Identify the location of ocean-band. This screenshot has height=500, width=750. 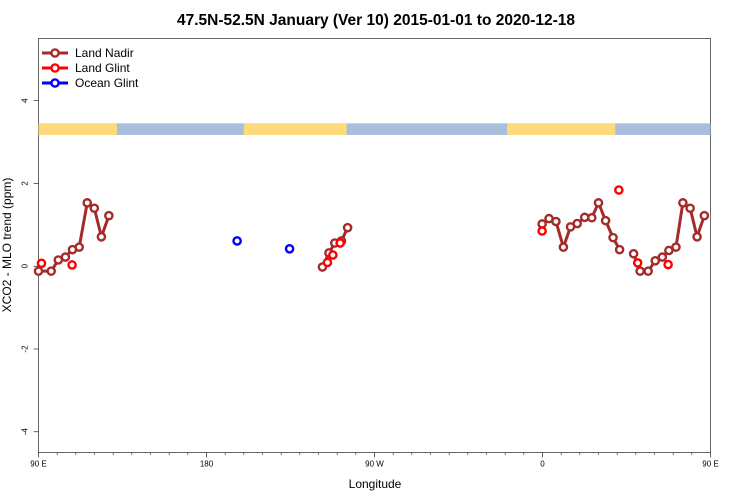
(374, 129).